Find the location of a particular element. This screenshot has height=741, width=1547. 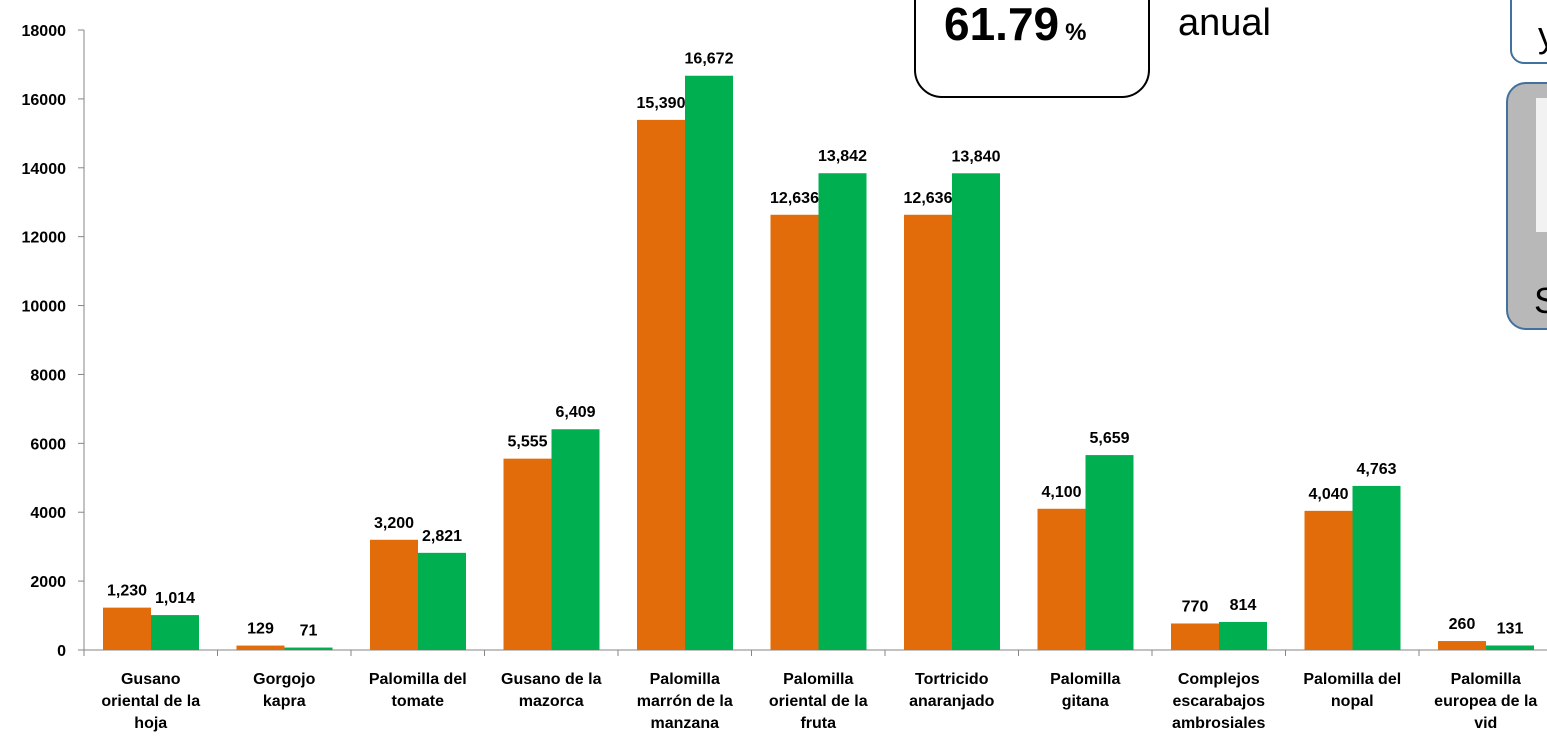

side-panel-top-text: y is located at coordinates (1542, 34).